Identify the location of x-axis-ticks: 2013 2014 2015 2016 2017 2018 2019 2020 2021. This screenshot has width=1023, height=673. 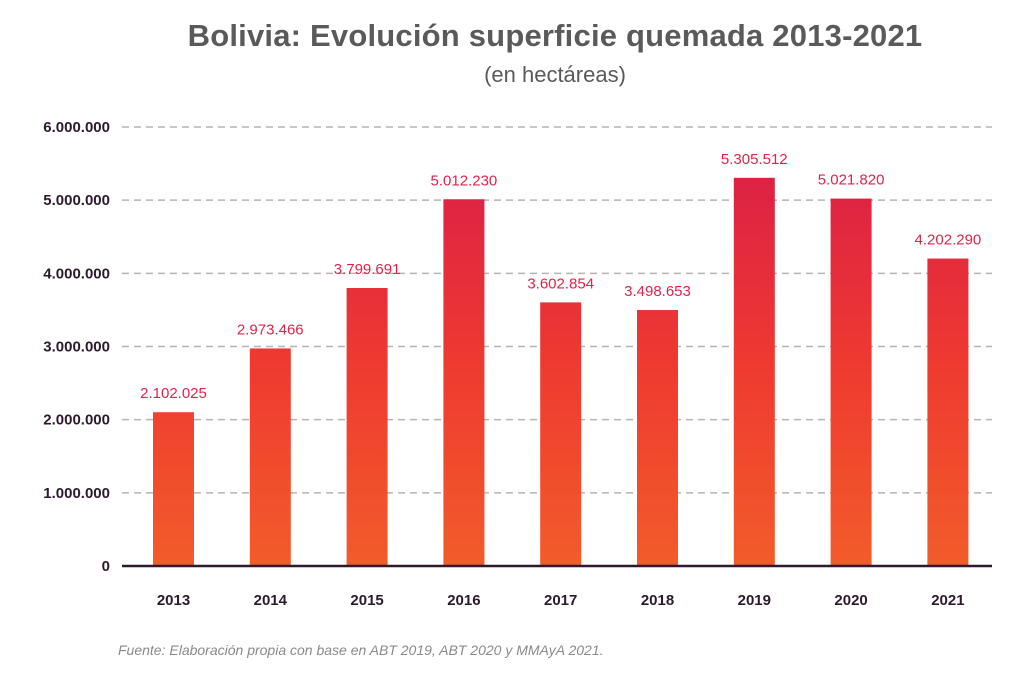
(561, 600).